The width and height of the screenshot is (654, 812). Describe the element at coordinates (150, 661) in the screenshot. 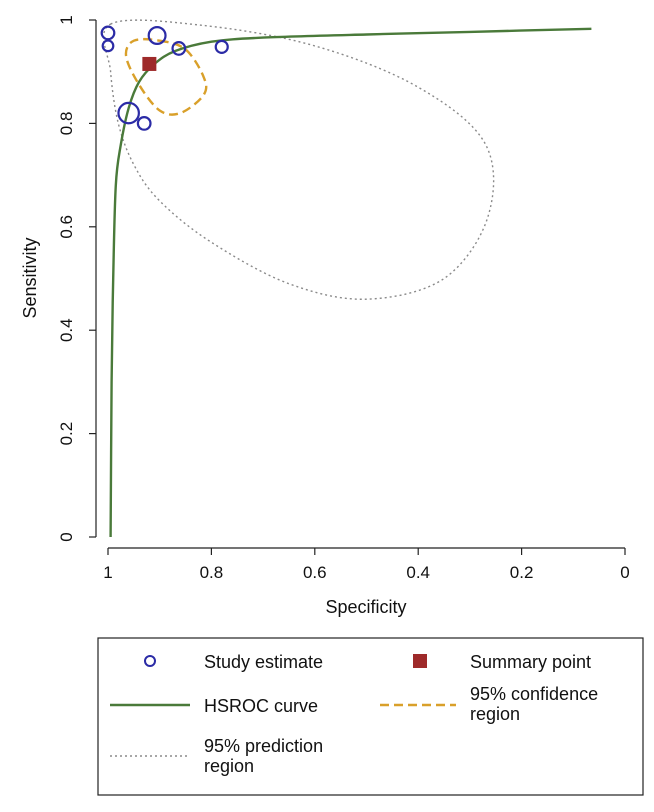

I see `legend-study-estimate-key` at that location.